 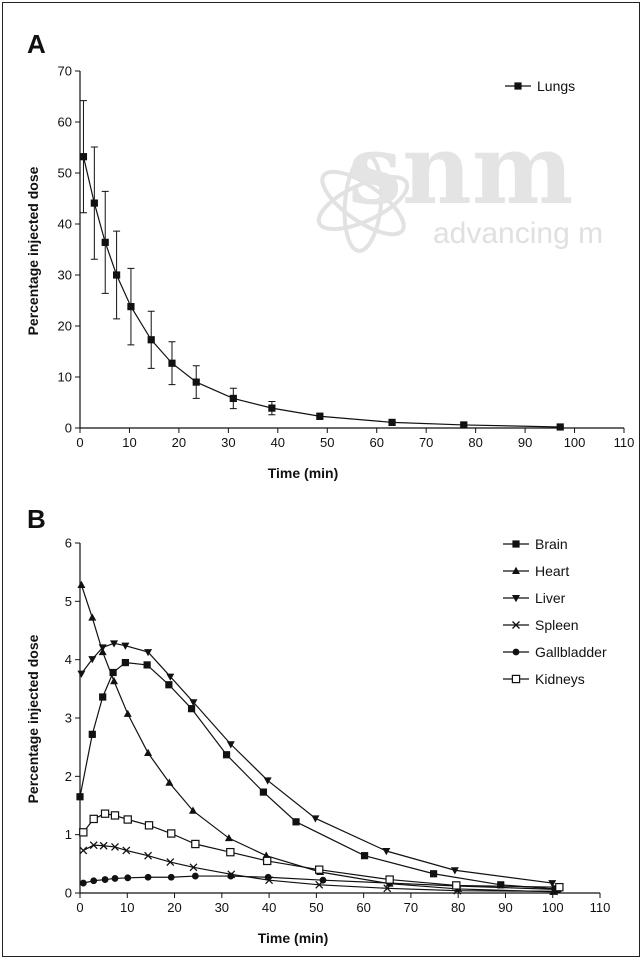 What do you see at coordinates (65, 71) in the screenshot?
I see `panel-a-y-tick-label: 70` at bounding box center [65, 71].